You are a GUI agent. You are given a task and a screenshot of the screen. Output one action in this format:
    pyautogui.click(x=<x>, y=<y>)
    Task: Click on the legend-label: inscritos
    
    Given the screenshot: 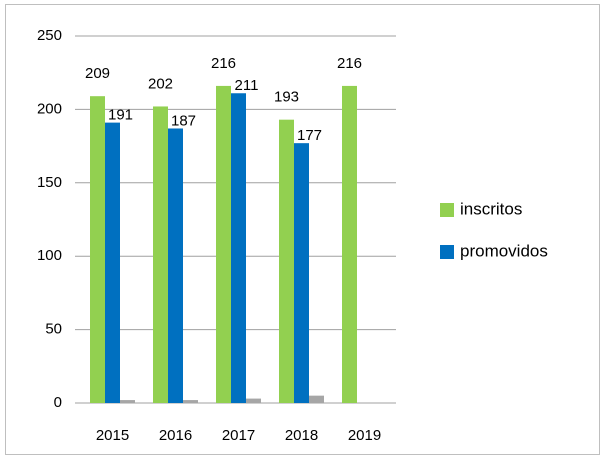 What is the action you would take?
    pyautogui.click(x=491, y=208)
    